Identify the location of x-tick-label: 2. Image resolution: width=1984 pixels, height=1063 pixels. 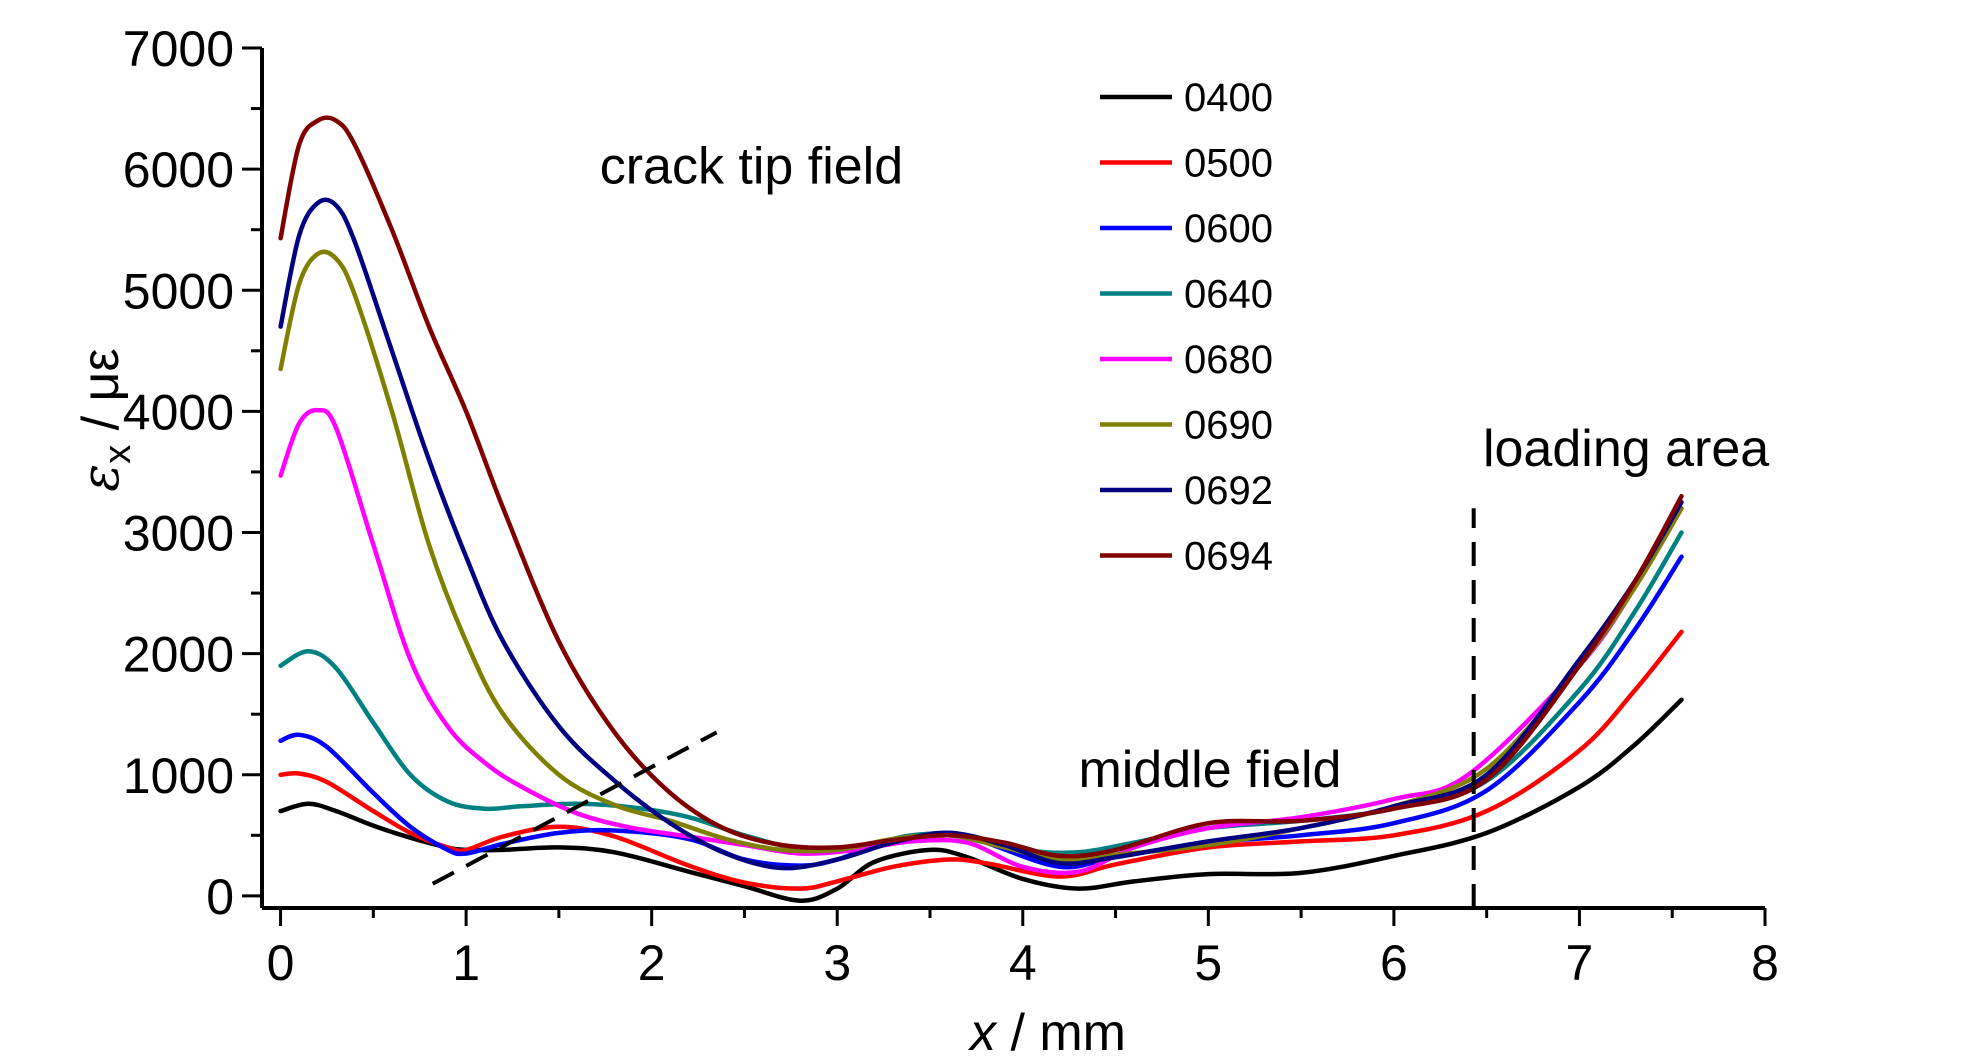
(652, 963).